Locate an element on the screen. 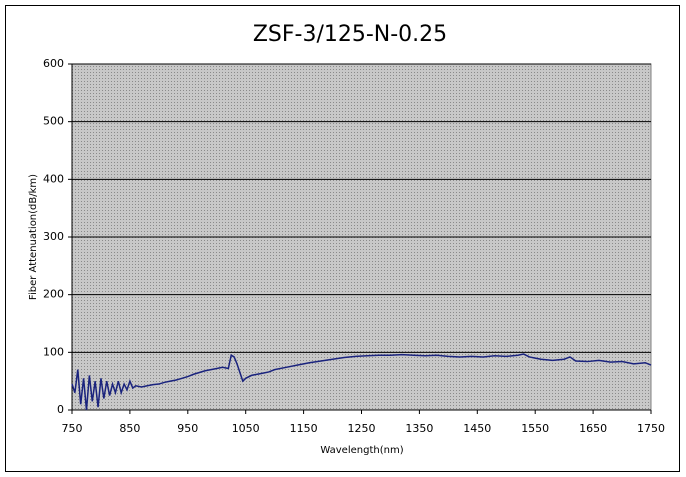 The image size is (686, 477). x-tick-label: 1550 is located at coordinates (535, 428).